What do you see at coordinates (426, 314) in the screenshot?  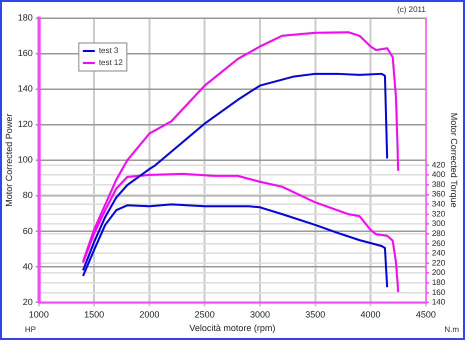 I see `x-tick-label: 4500` at bounding box center [426, 314].